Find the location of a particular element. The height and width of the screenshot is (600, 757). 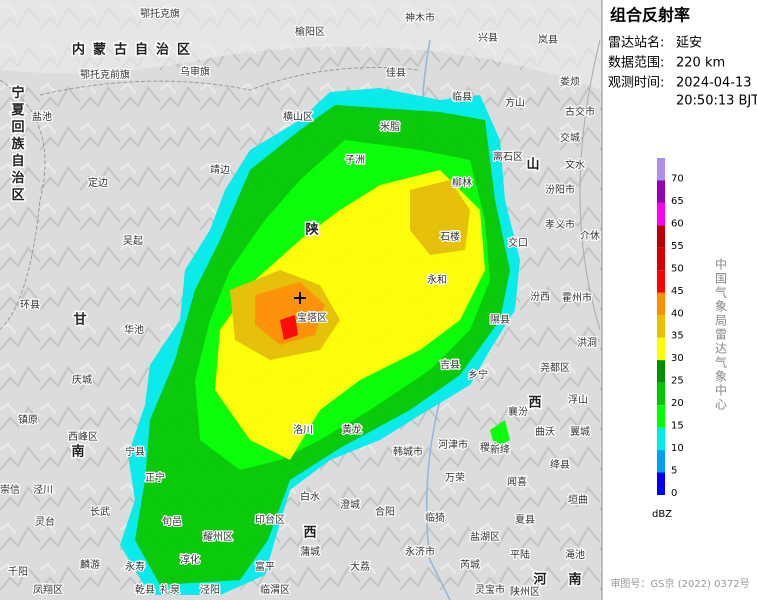

place-label: 石楼 is located at coordinates (450, 236).